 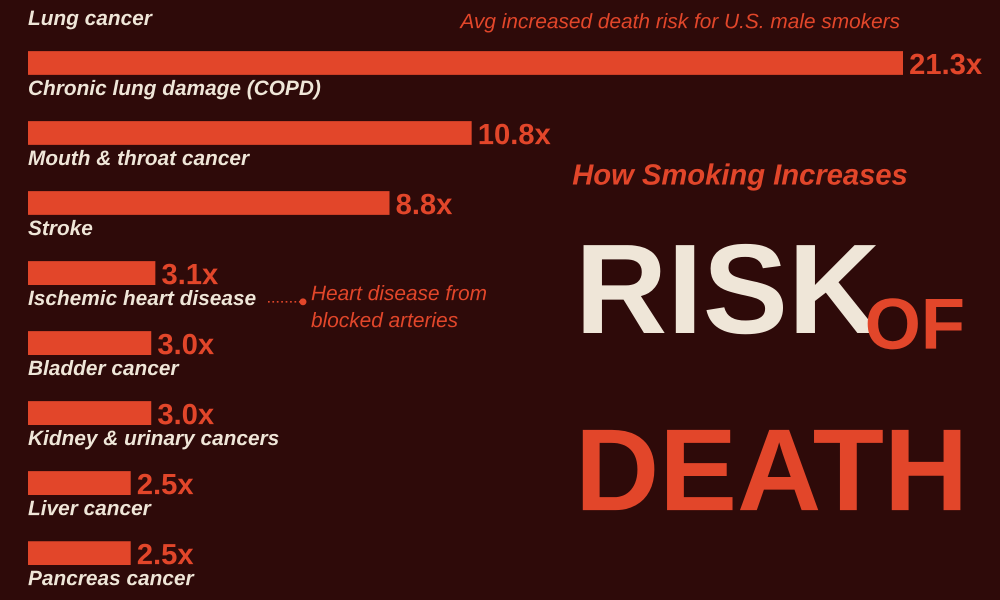 I want to click on data-label: 10.8x, so click(x=515, y=134).